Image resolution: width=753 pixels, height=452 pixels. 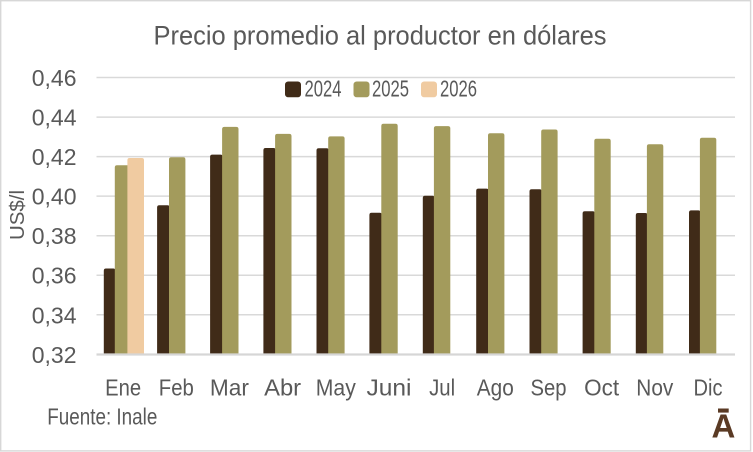 What do you see at coordinates (654, 387) in the screenshot?
I see `svg-text: Nov` at bounding box center [654, 387].